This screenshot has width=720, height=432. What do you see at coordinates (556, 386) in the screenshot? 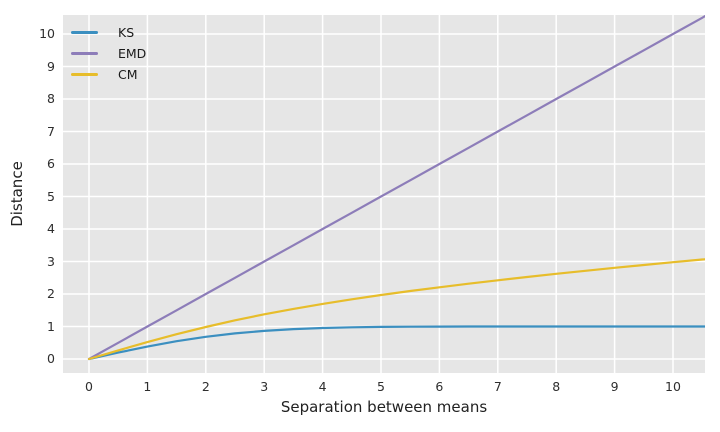
I see `x-tick-label-8: 8` at bounding box center [556, 386].